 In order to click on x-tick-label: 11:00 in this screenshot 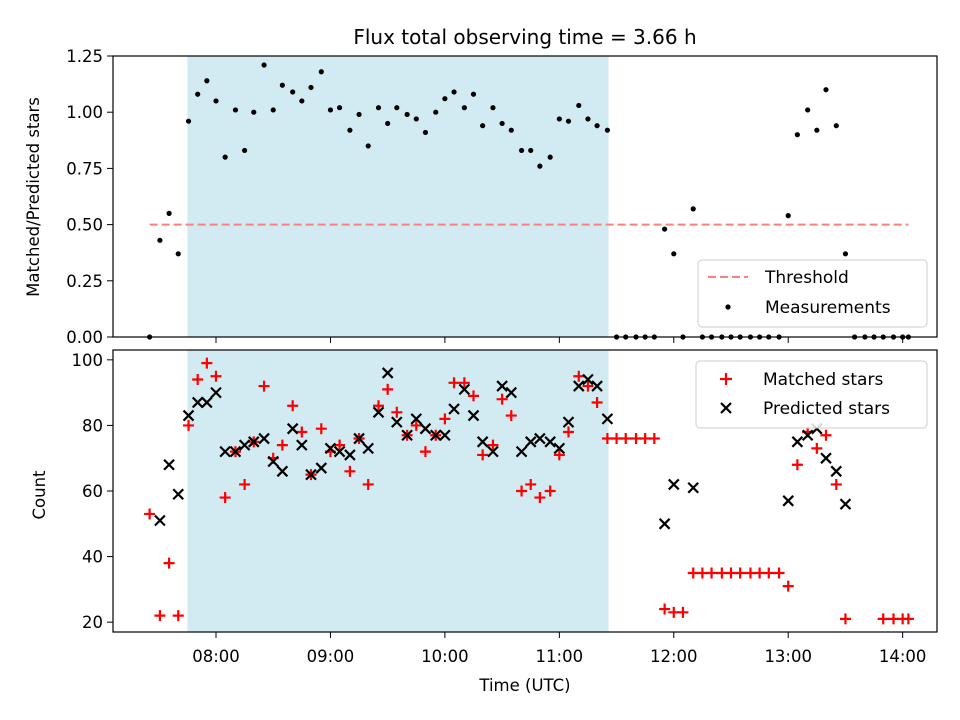, I will do `click(560, 656)`.